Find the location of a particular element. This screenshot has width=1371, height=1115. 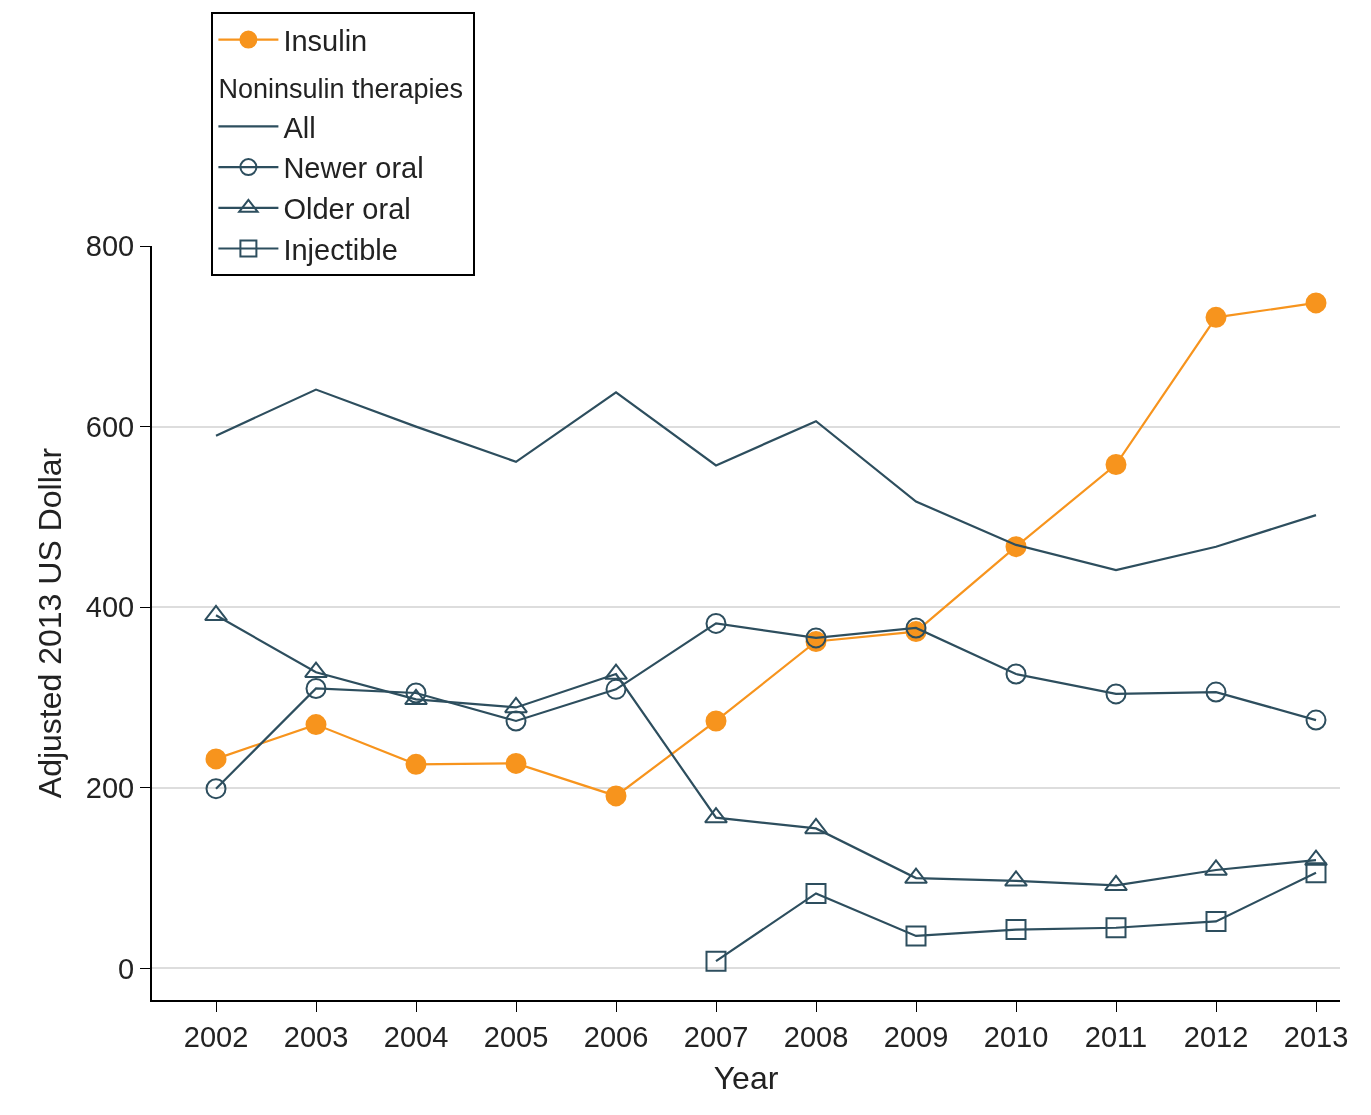

x-tick-label: 2009 is located at coordinates (916, 1036).